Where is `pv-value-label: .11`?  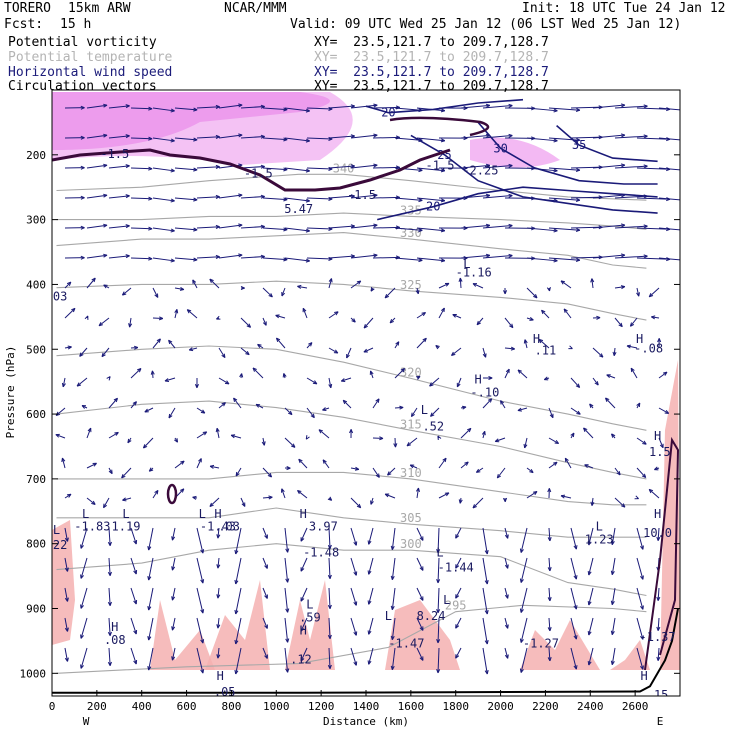 pv-value-label: .11 is located at coordinates (546, 350).